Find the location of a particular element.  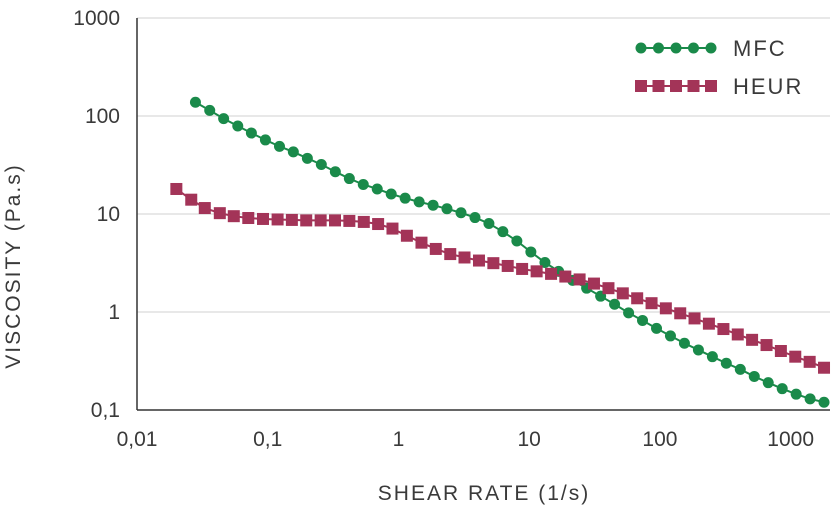

legend-label: HEUR is located at coordinates (768, 86).